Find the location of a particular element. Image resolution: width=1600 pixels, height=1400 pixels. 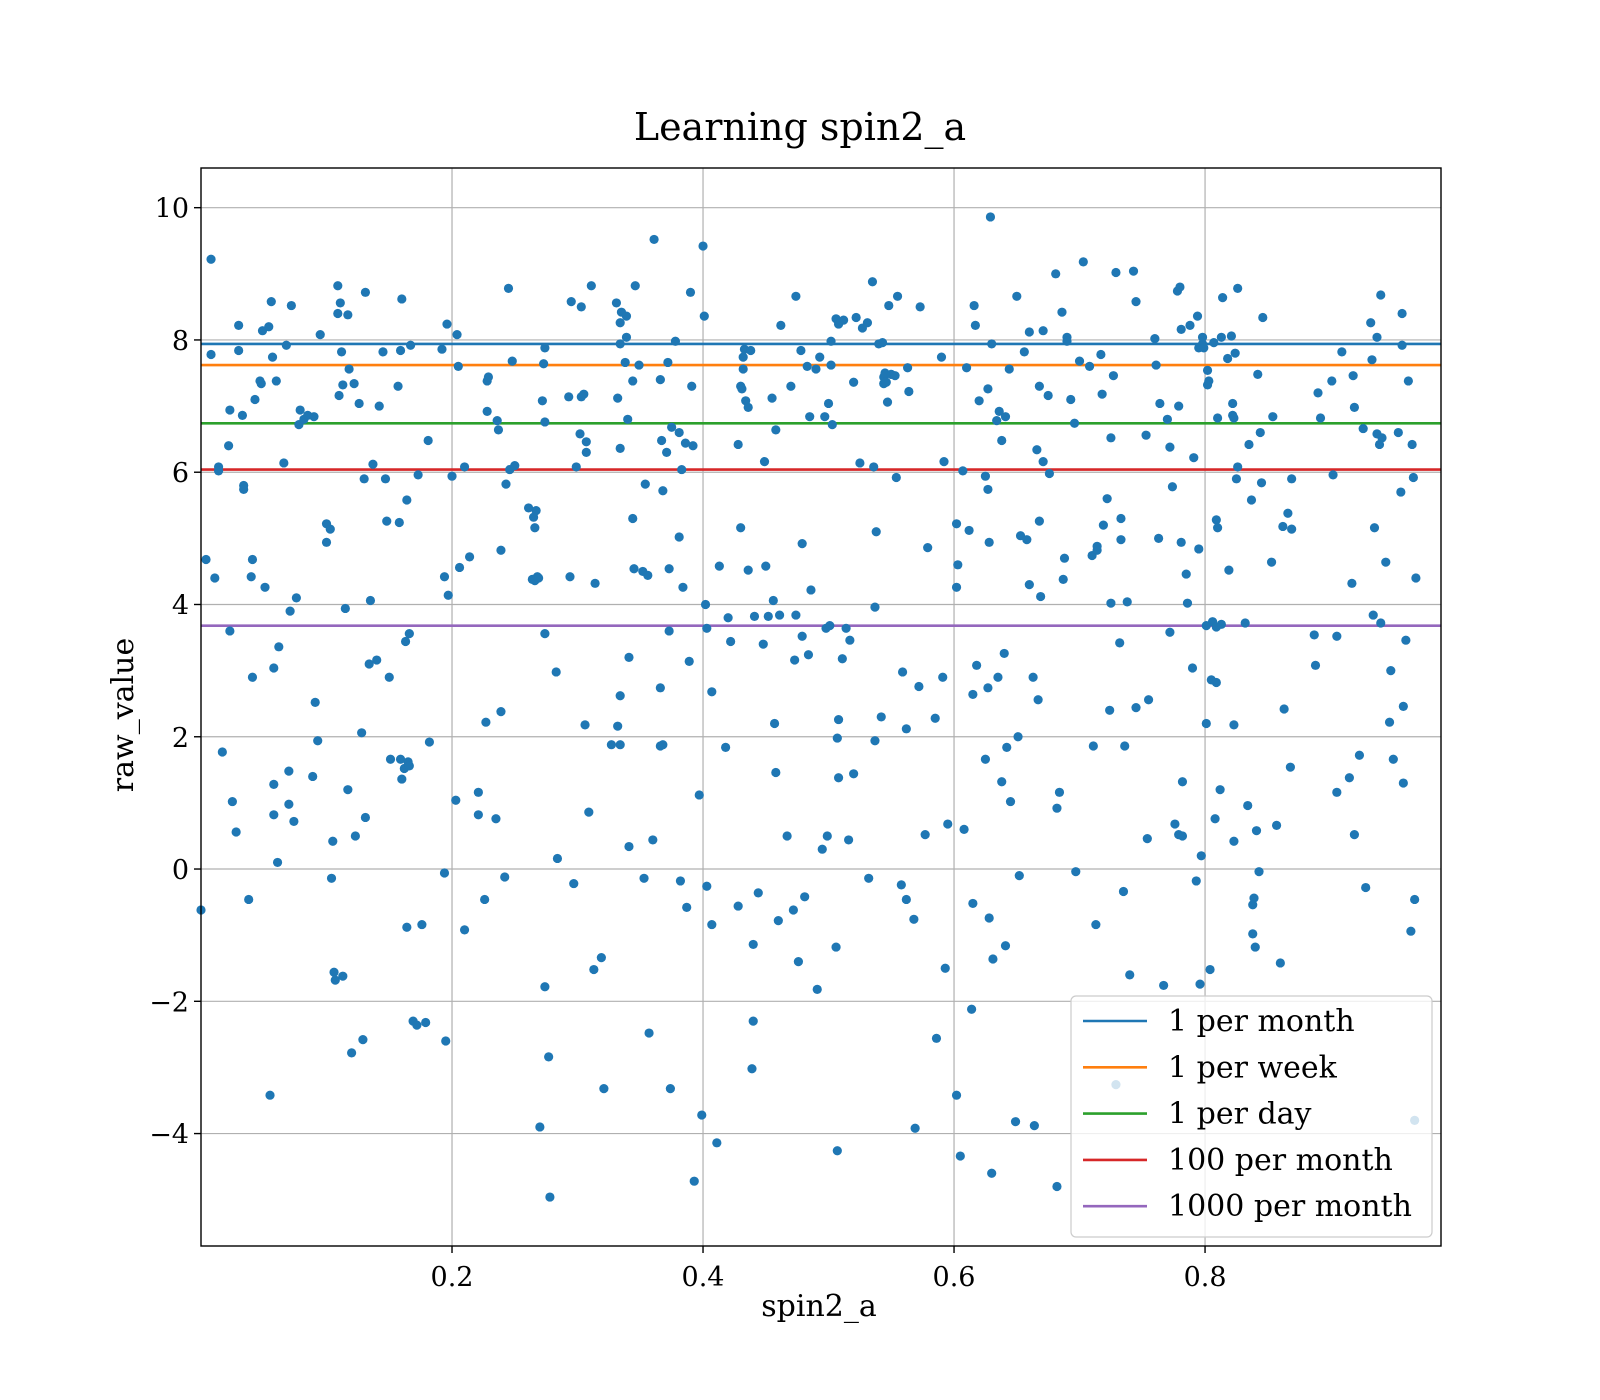

y-axis-label: raw_value is located at coordinates (123, 715).